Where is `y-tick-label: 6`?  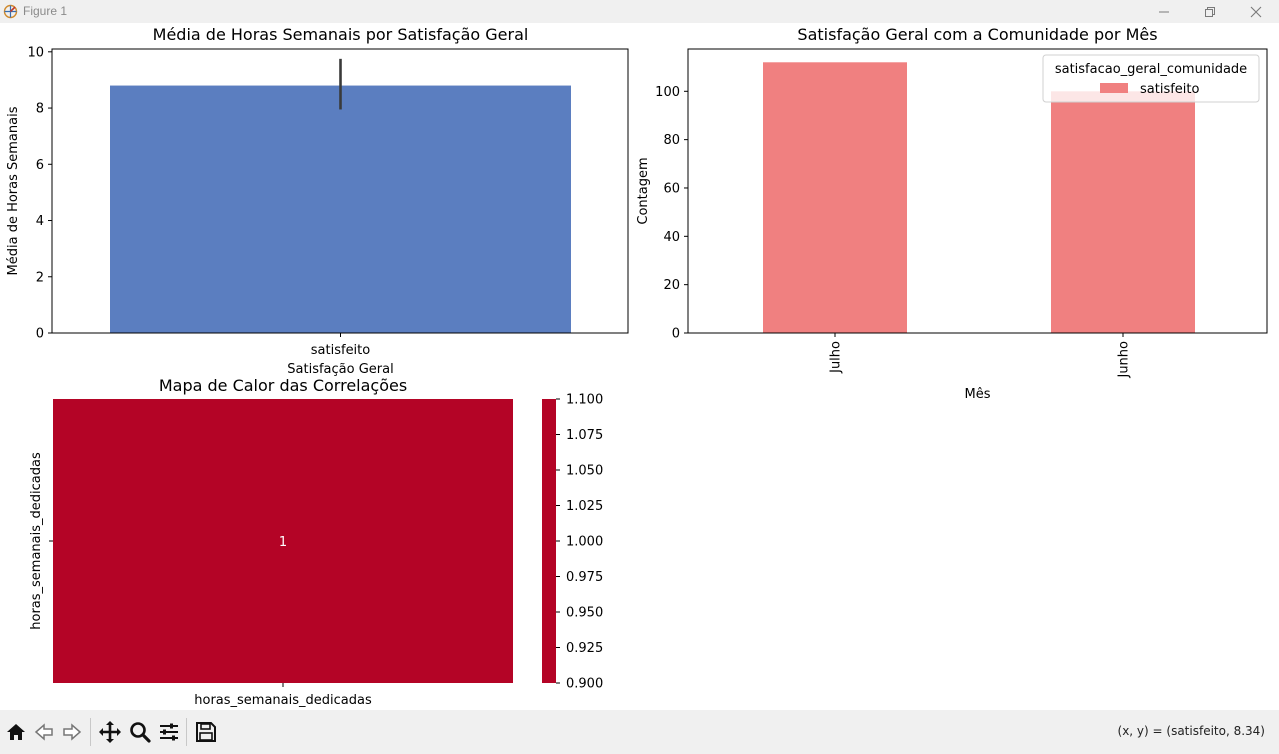 y-tick-label: 6 is located at coordinates (40, 165).